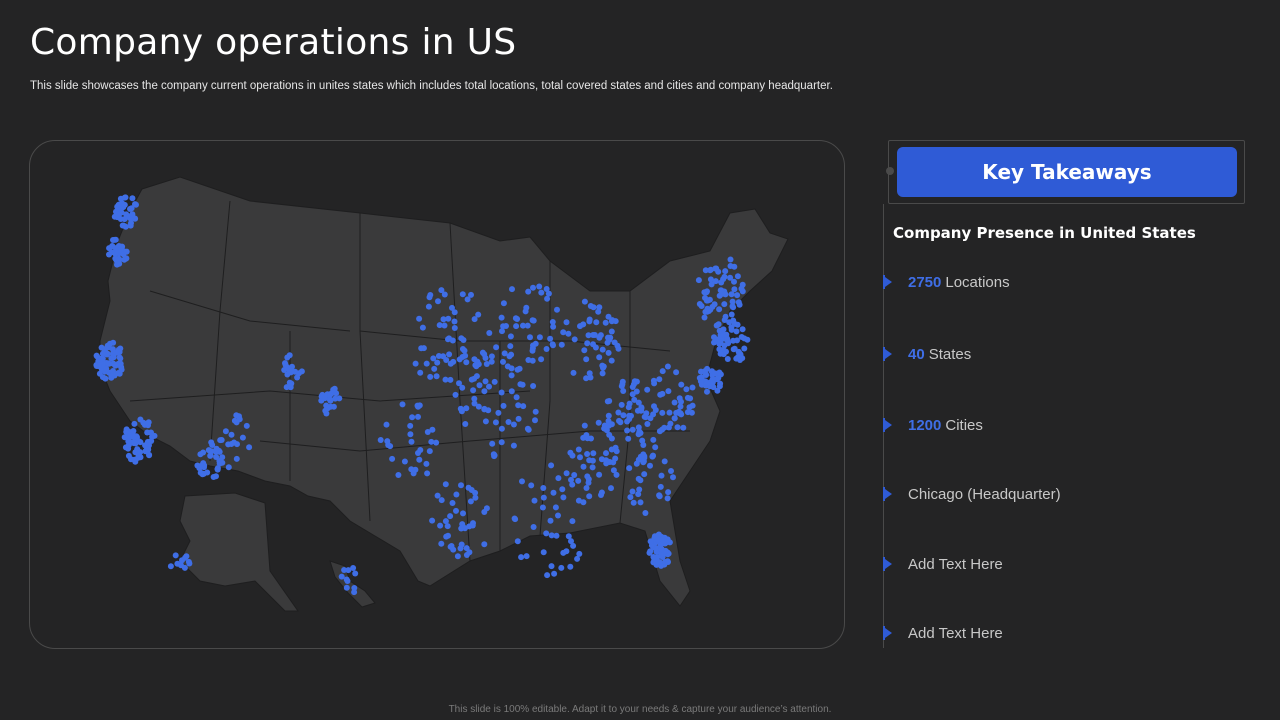 This screenshot has width=1280, height=720. I want to click on takeaway-text: Cities, so click(964, 425).